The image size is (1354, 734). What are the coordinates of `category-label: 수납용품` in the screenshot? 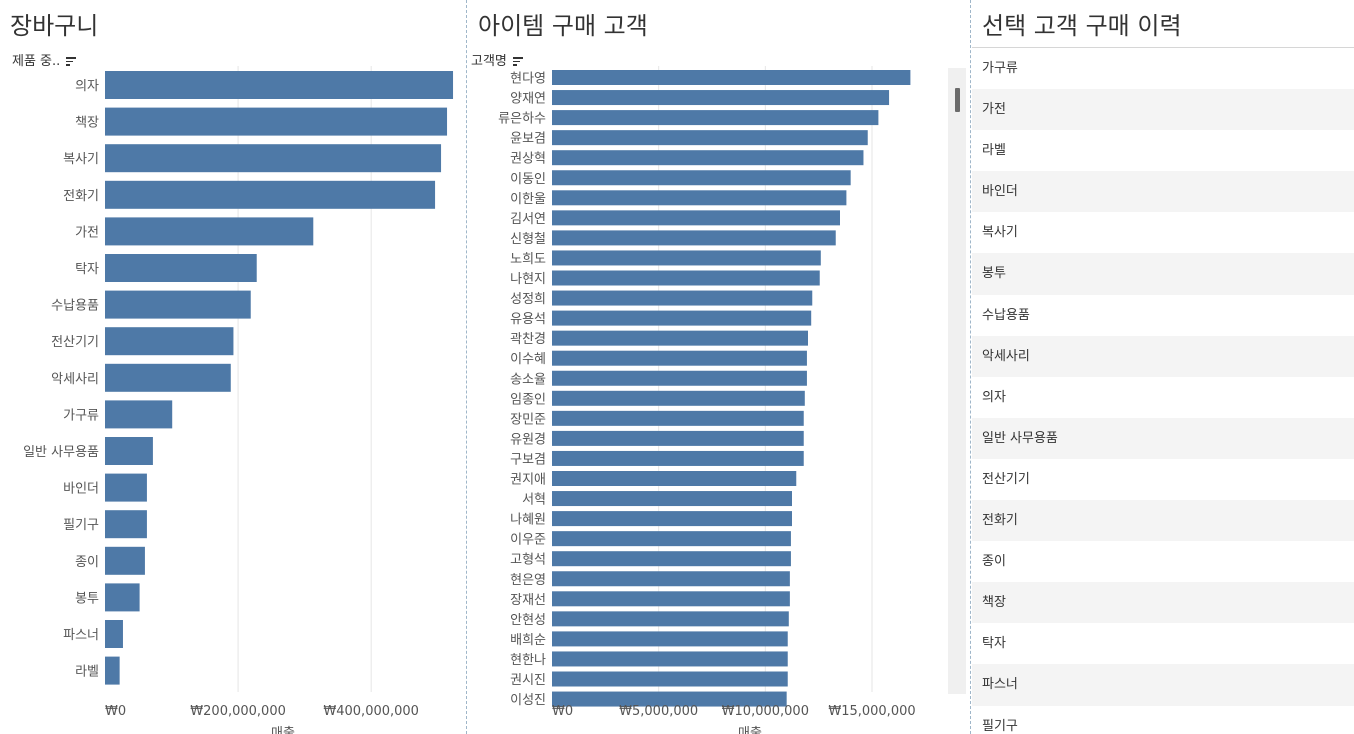 It's located at (75, 306).